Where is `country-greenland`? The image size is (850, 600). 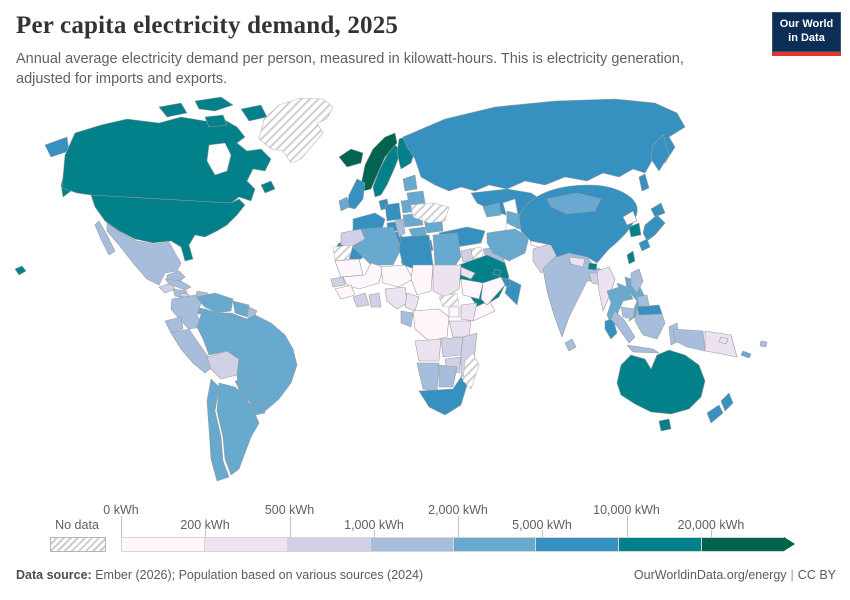 country-greenland is located at coordinates (296, 130).